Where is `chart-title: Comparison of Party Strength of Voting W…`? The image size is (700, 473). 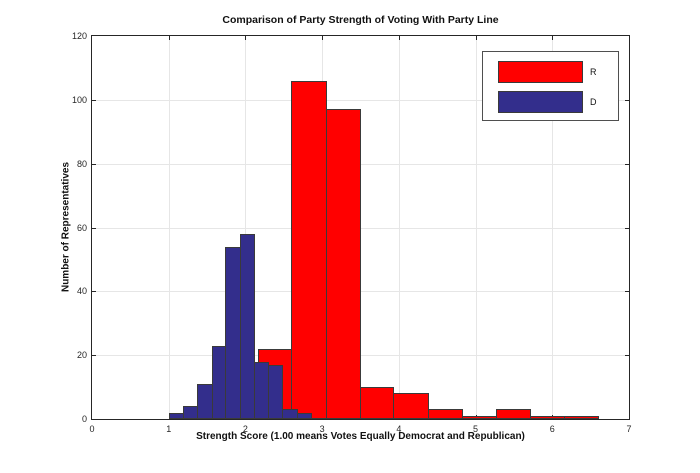
chart-title: Comparison of Party Strength of Voting W… is located at coordinates (360, 20).